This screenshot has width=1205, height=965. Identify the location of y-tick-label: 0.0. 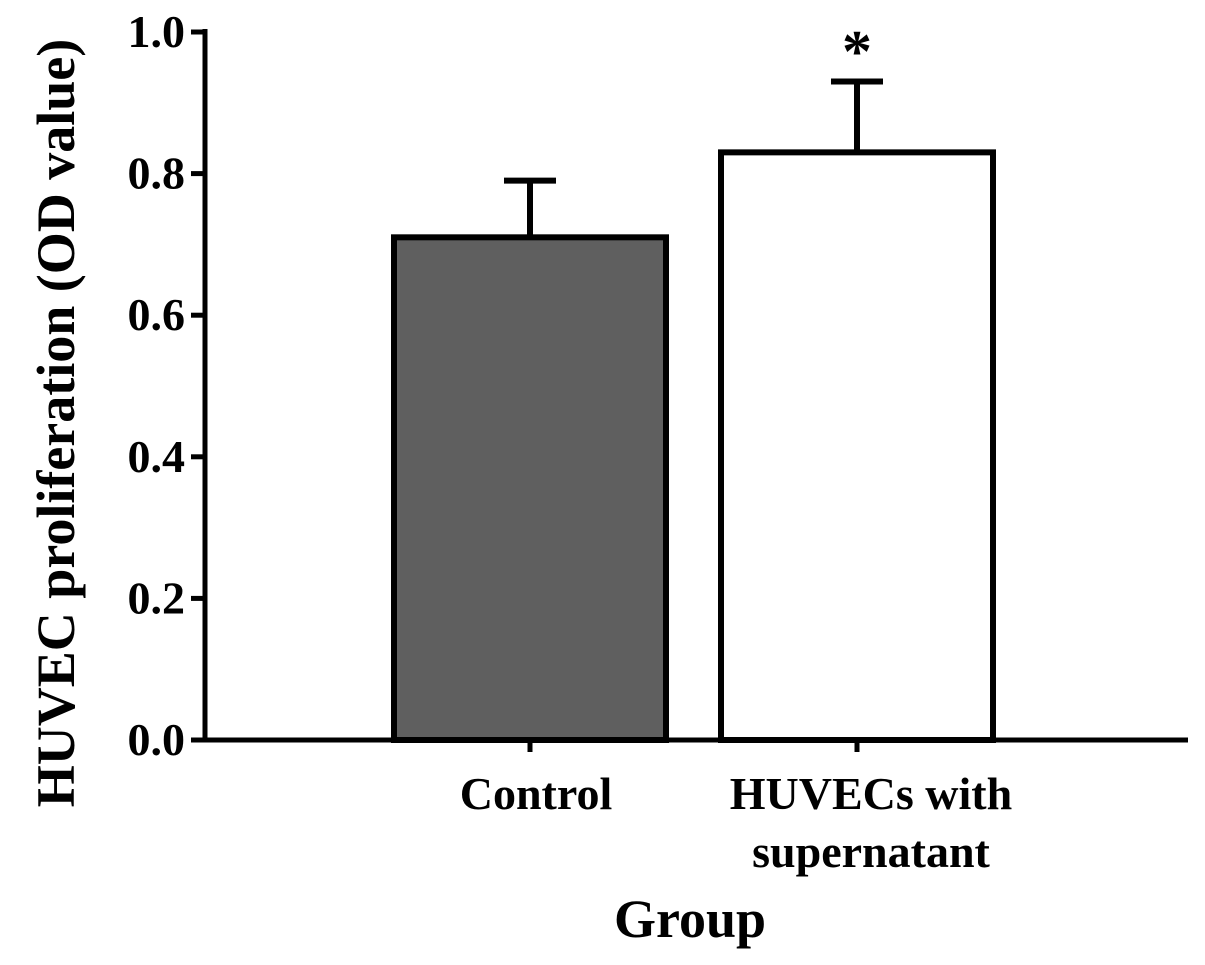
(157, 739).